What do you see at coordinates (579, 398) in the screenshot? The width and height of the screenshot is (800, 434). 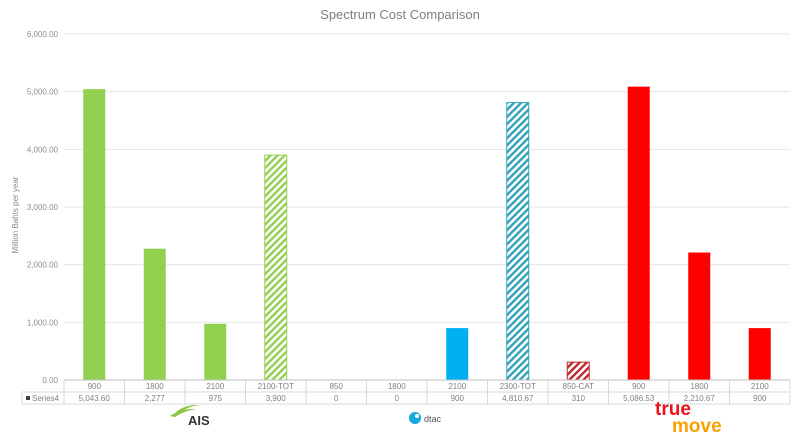 I see `data-value-label: 310` at bounding box center [579, 398].